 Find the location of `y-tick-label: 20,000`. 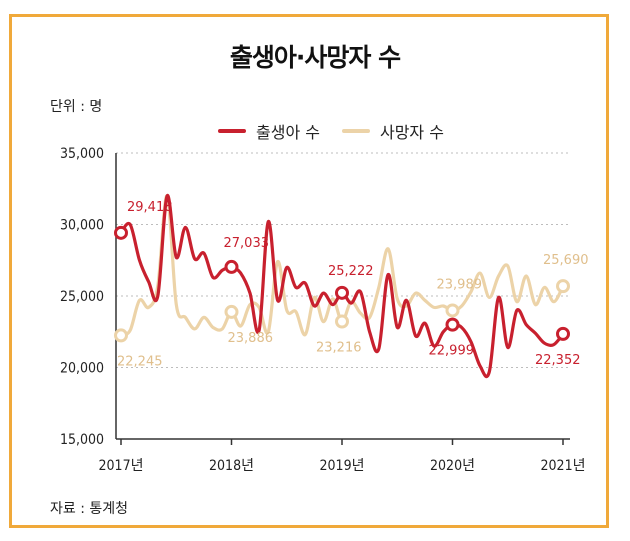

y-tick-label: 20,000 is located at coordinates (82, 369).